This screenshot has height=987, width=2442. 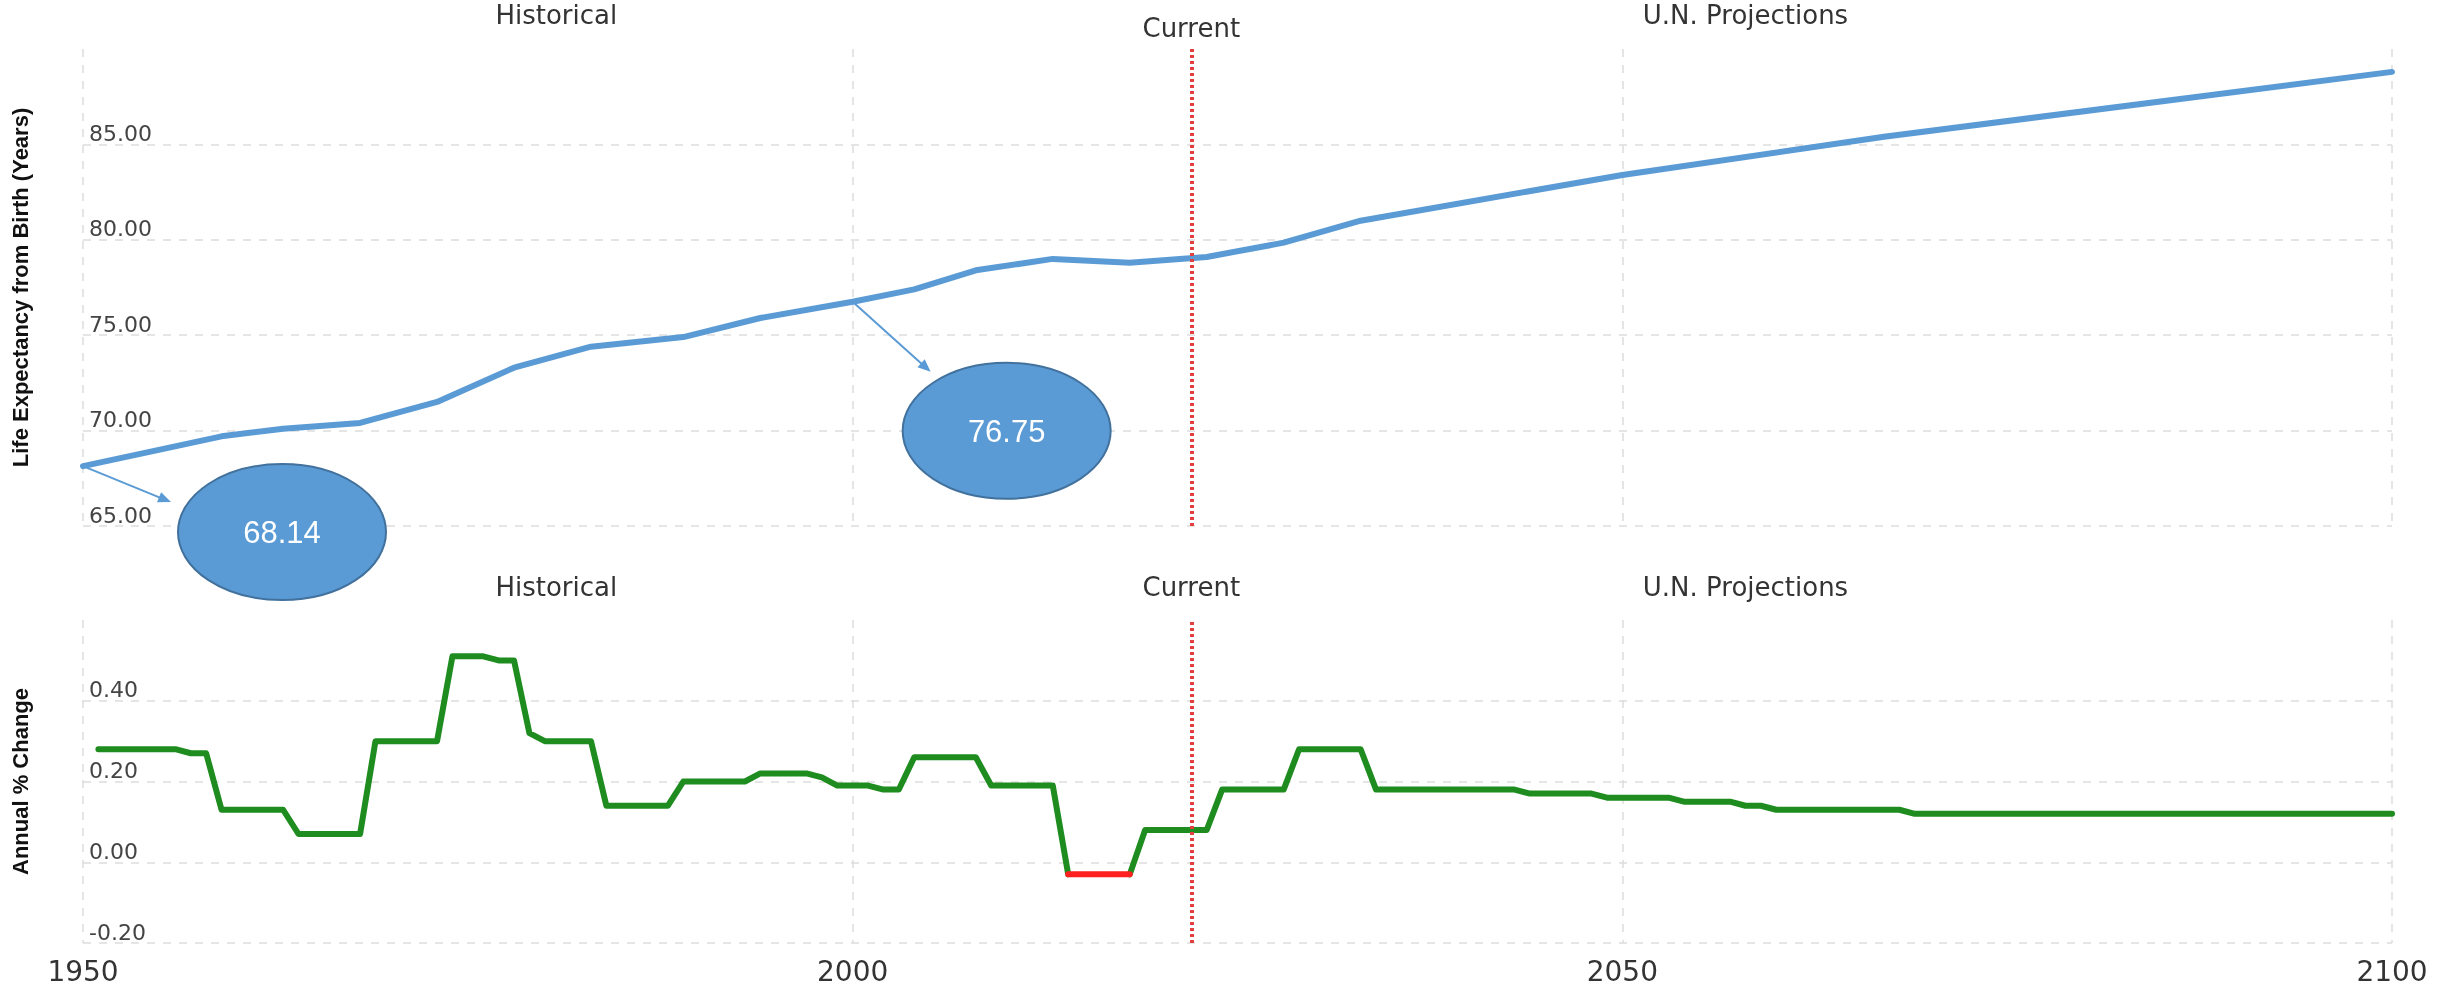 I want to click on y-tick-label: 0.20, so click(x=113, y=770).